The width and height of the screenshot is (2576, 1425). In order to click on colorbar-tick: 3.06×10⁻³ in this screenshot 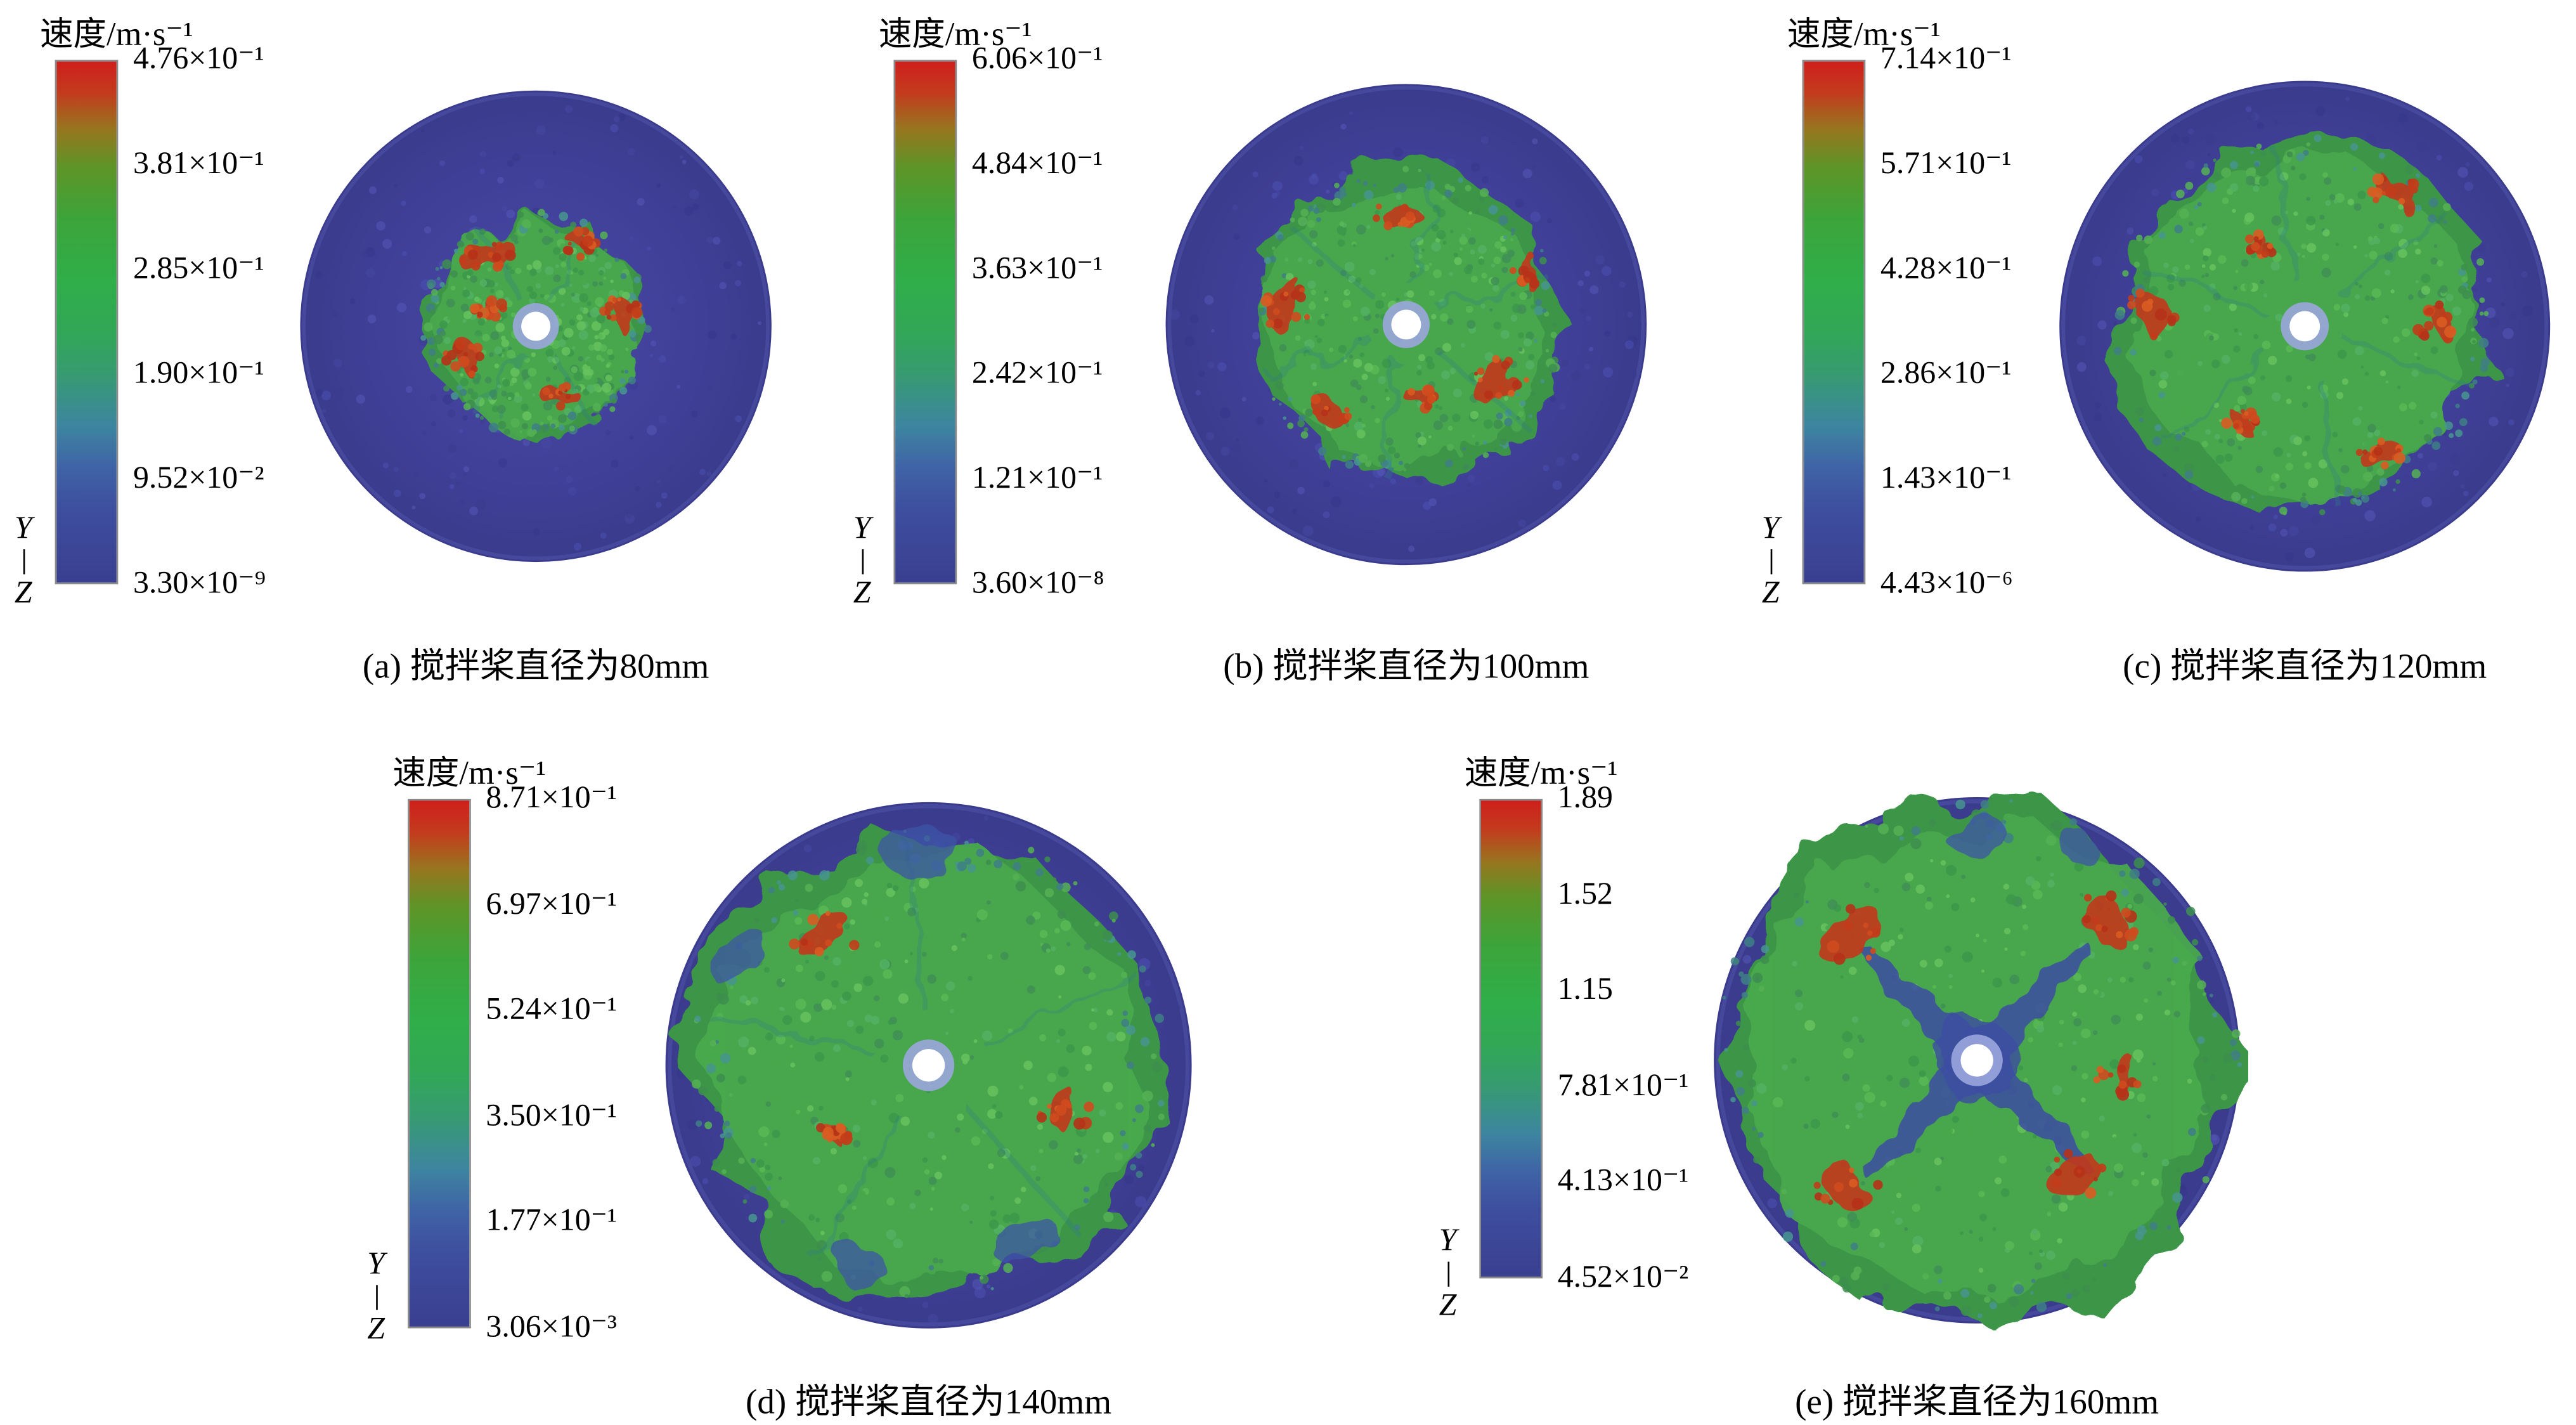, I will do `click(551, 1327)`.